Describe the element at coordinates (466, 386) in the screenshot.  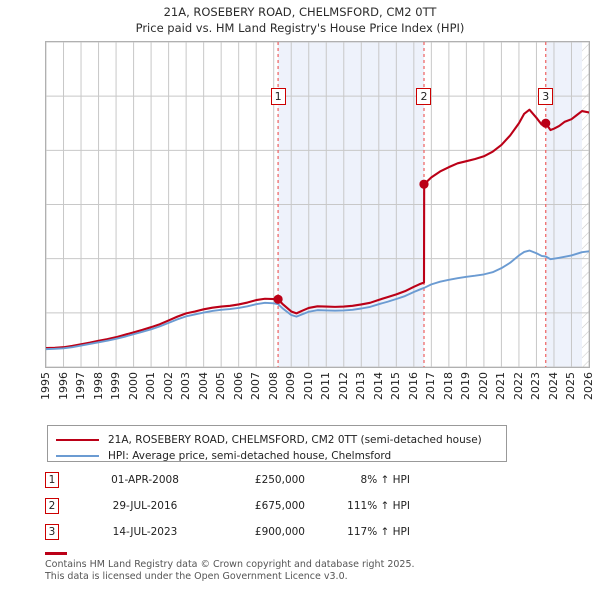
I see `x-tick-label: 2019` at that location.